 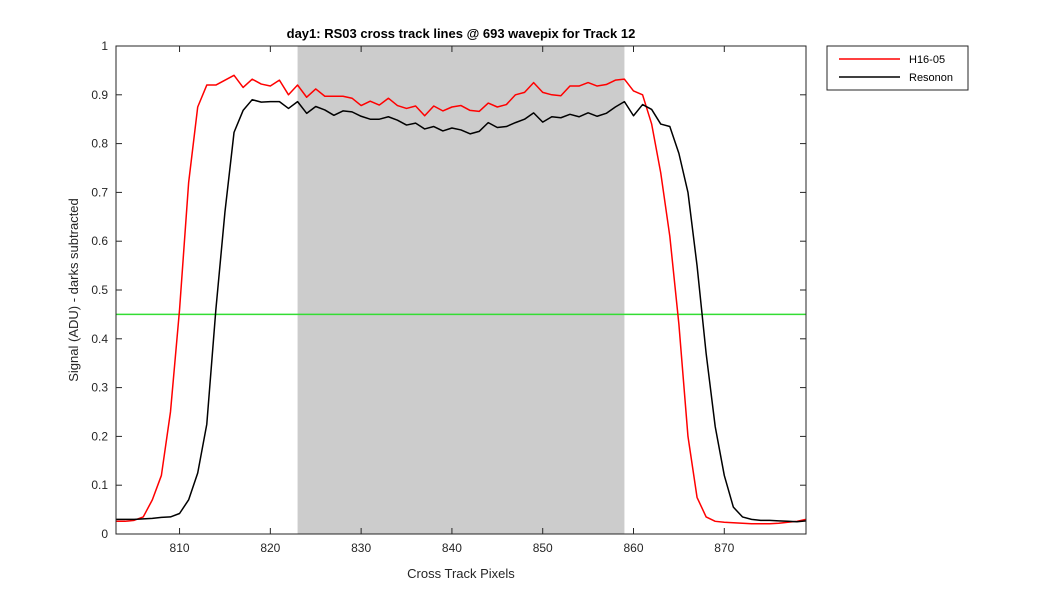 What do you see at coordinates (270, 548) in the screenshot?
I see `x-tick-label: 820` at bounding box center [270, 548].